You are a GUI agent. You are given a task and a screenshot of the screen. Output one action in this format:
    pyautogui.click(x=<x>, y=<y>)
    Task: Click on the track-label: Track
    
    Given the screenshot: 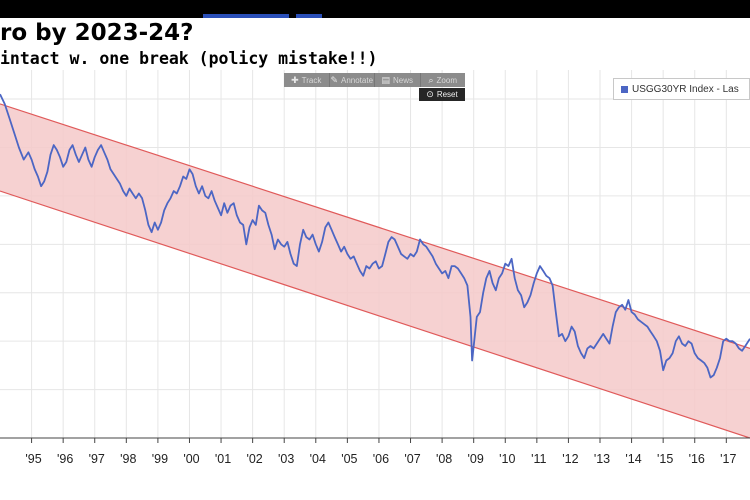 What is the action you would take?
    pyautogui.click(x=311, y=80)
    